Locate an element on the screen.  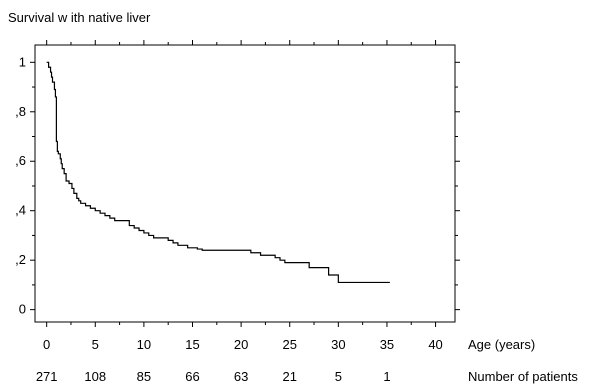
x-tick-label: 40 is located at coordinates (435, 344).